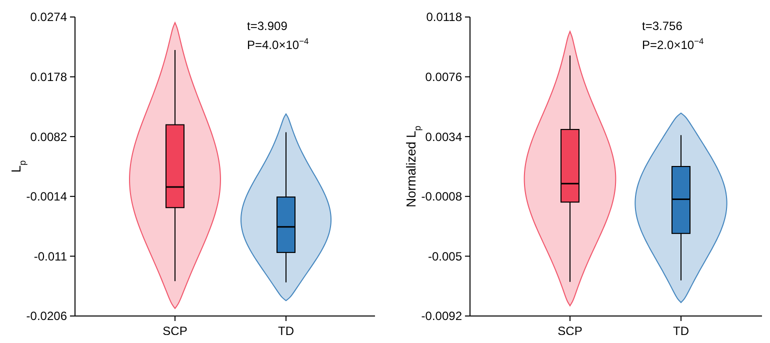  I want to click on y-tick-label: -0.011, so click(51, 256).